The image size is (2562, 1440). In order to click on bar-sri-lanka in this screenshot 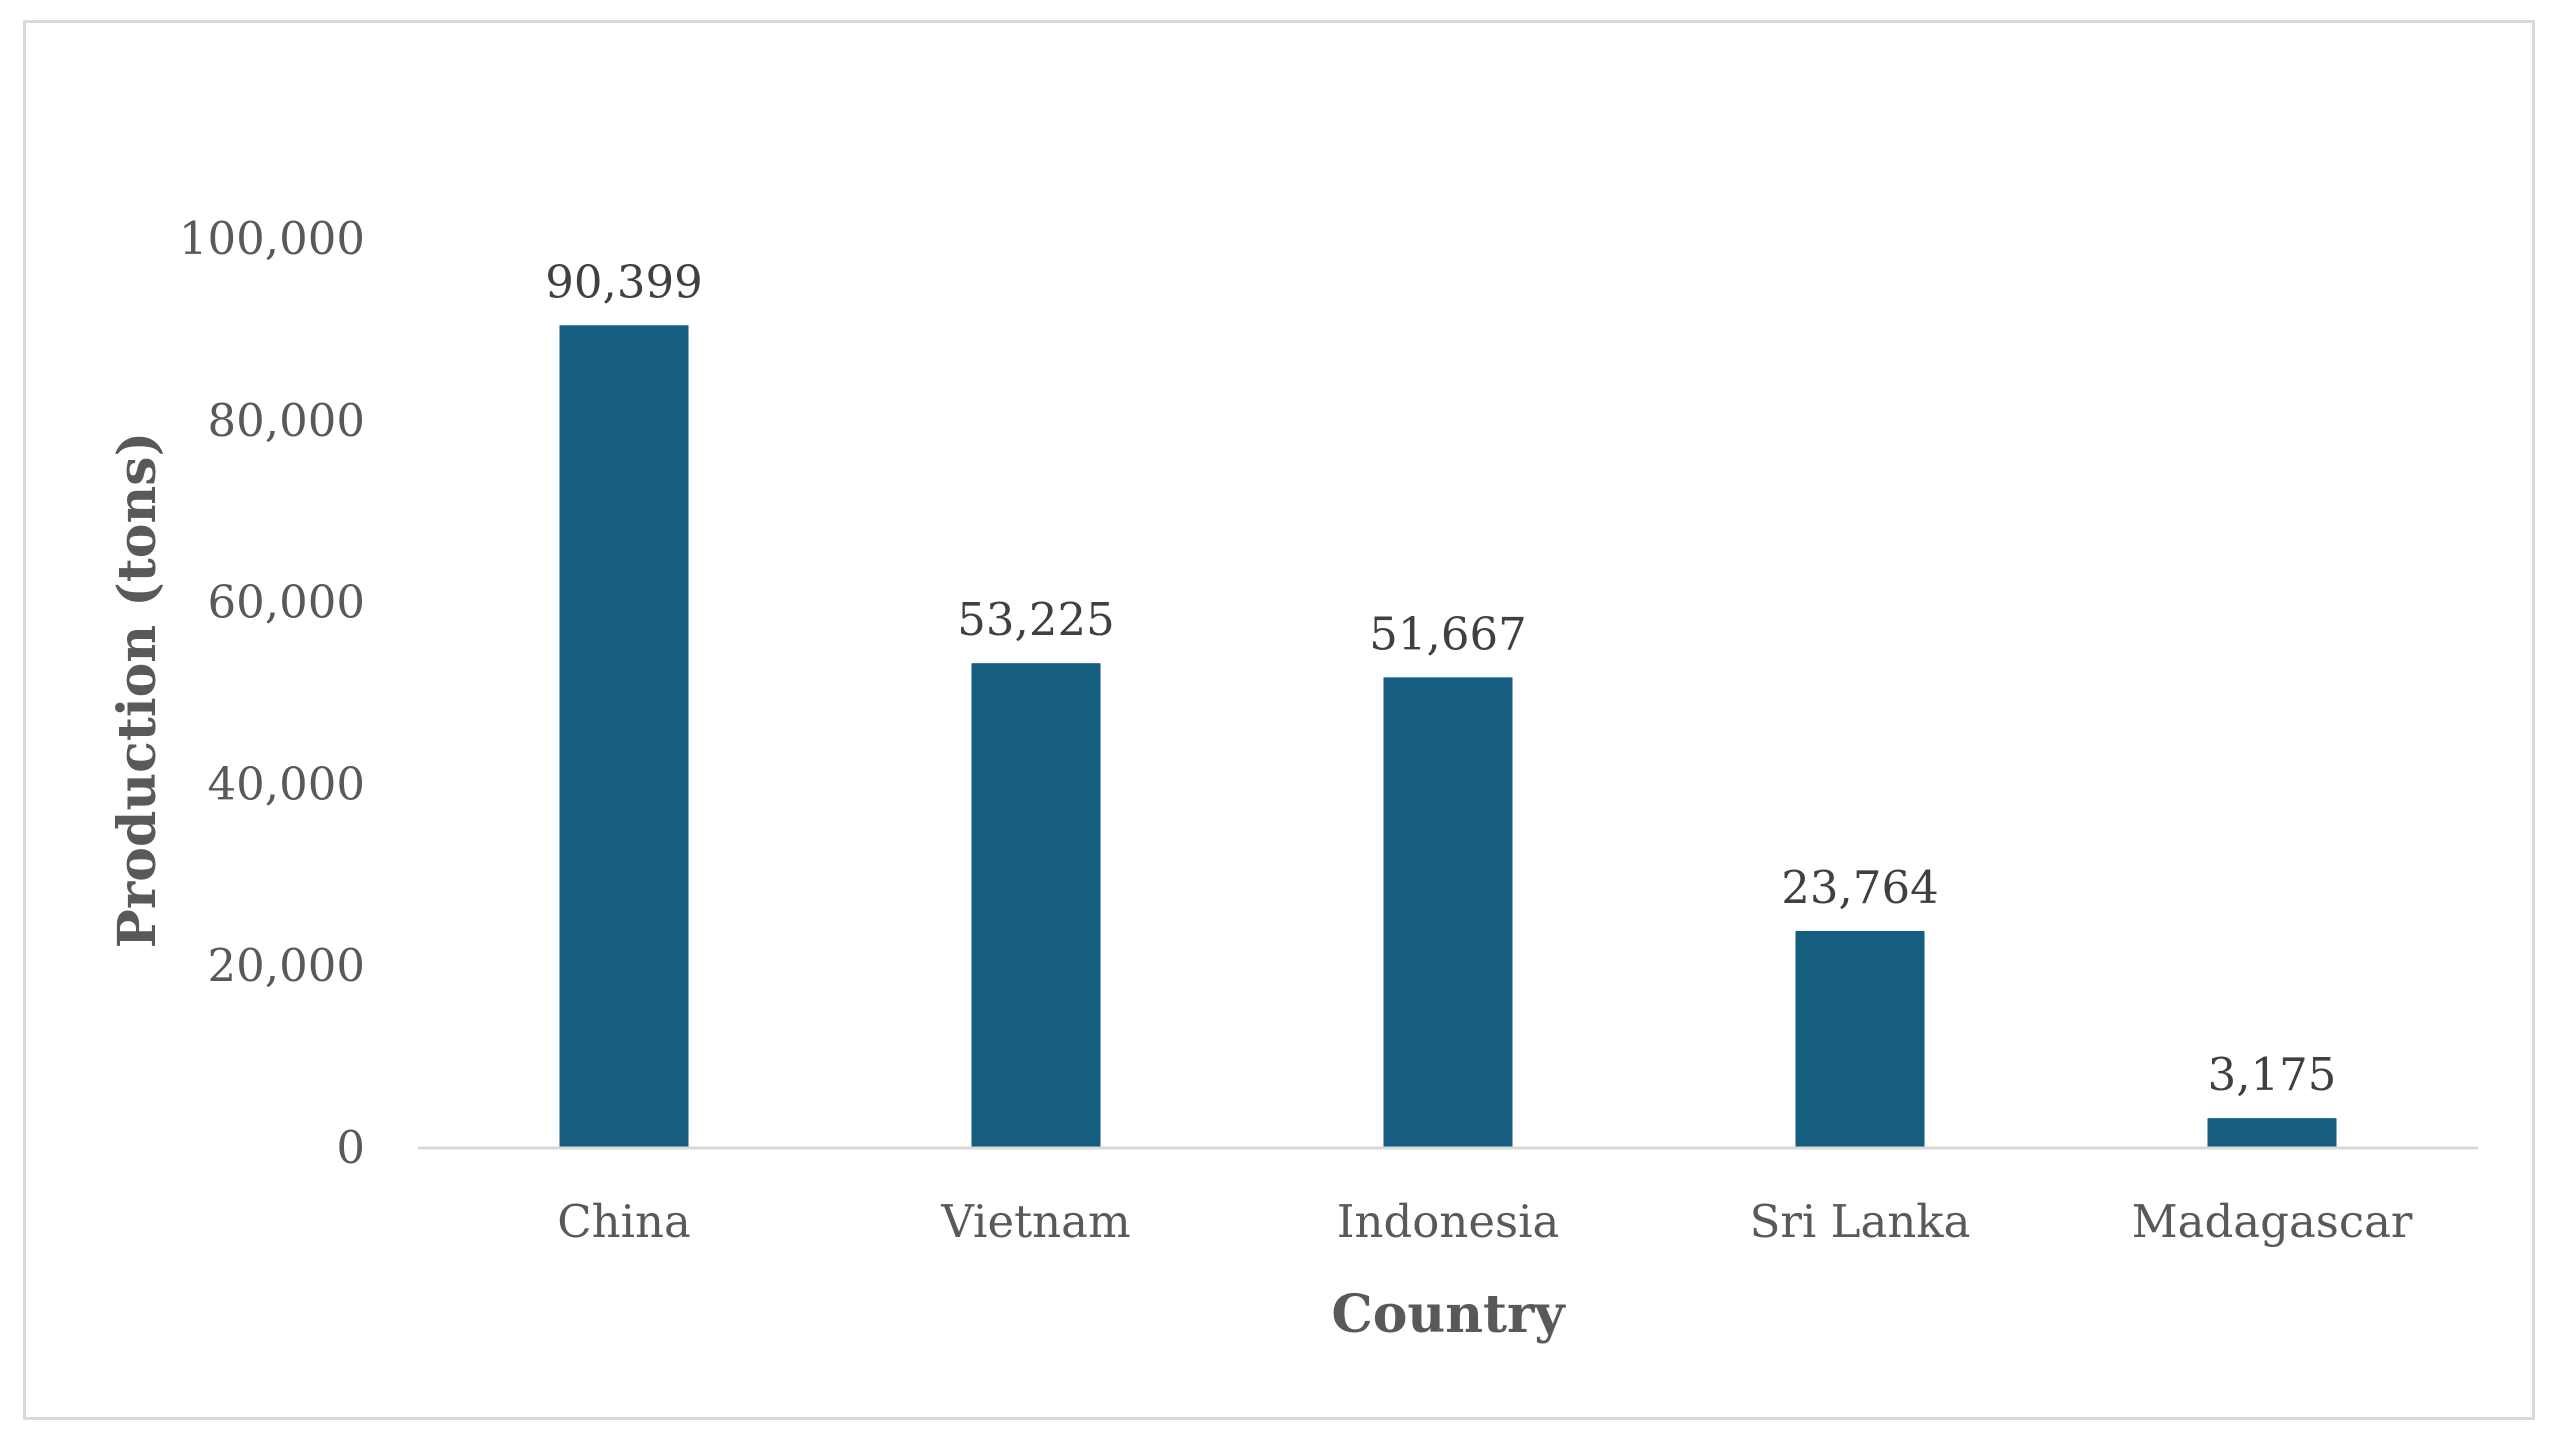, I will do `click(1860, 1038)`.